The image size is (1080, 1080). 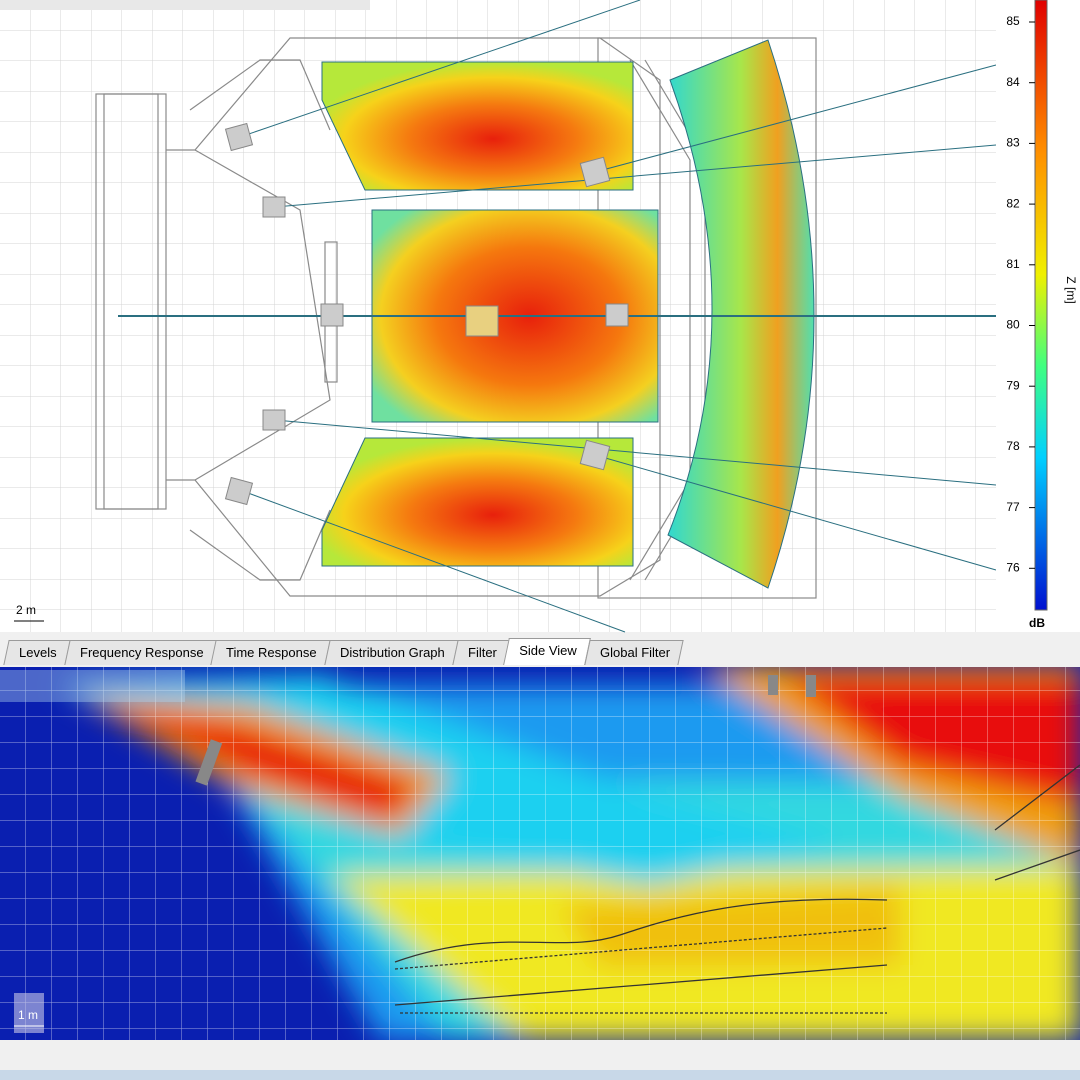 I want to click on tab: Levels, so click(x=37, y=652).